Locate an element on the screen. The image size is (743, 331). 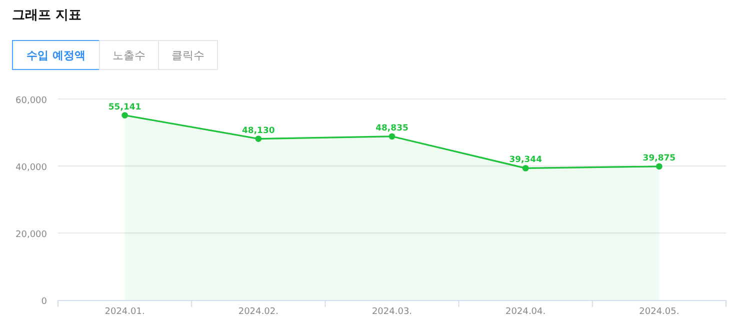
text: 55,141 is located at coordinates (125, 107).